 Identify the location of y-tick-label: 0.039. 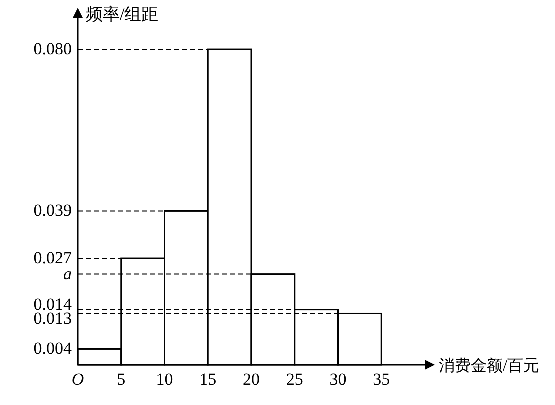
(53, 210).